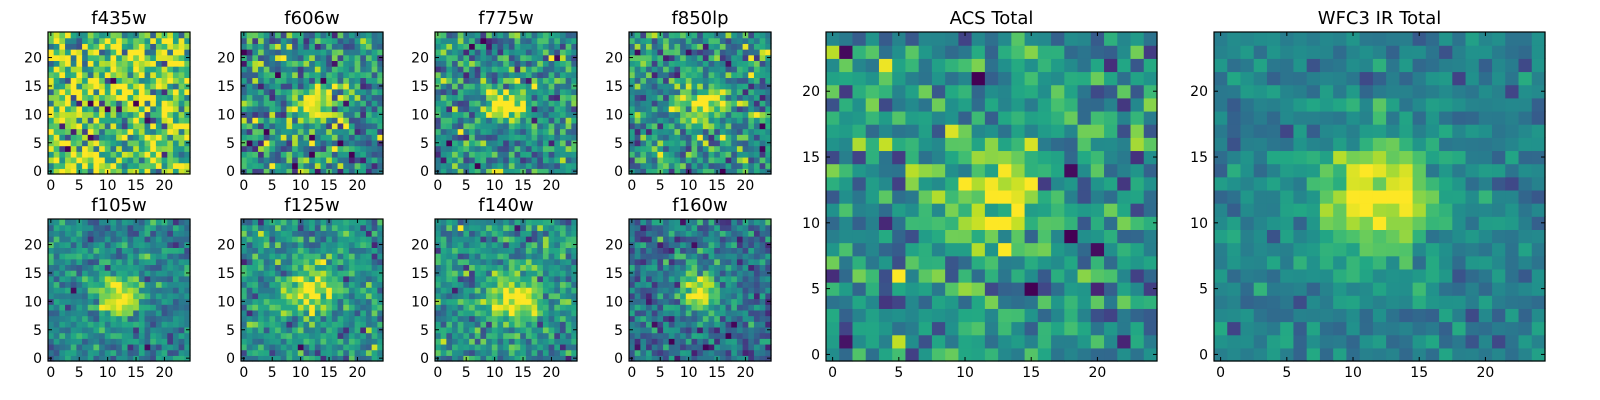  What do you see at coordinates (33, 274) in the screenshot?
I see `y-tick-label: 15` at bounding box center [33, 274].